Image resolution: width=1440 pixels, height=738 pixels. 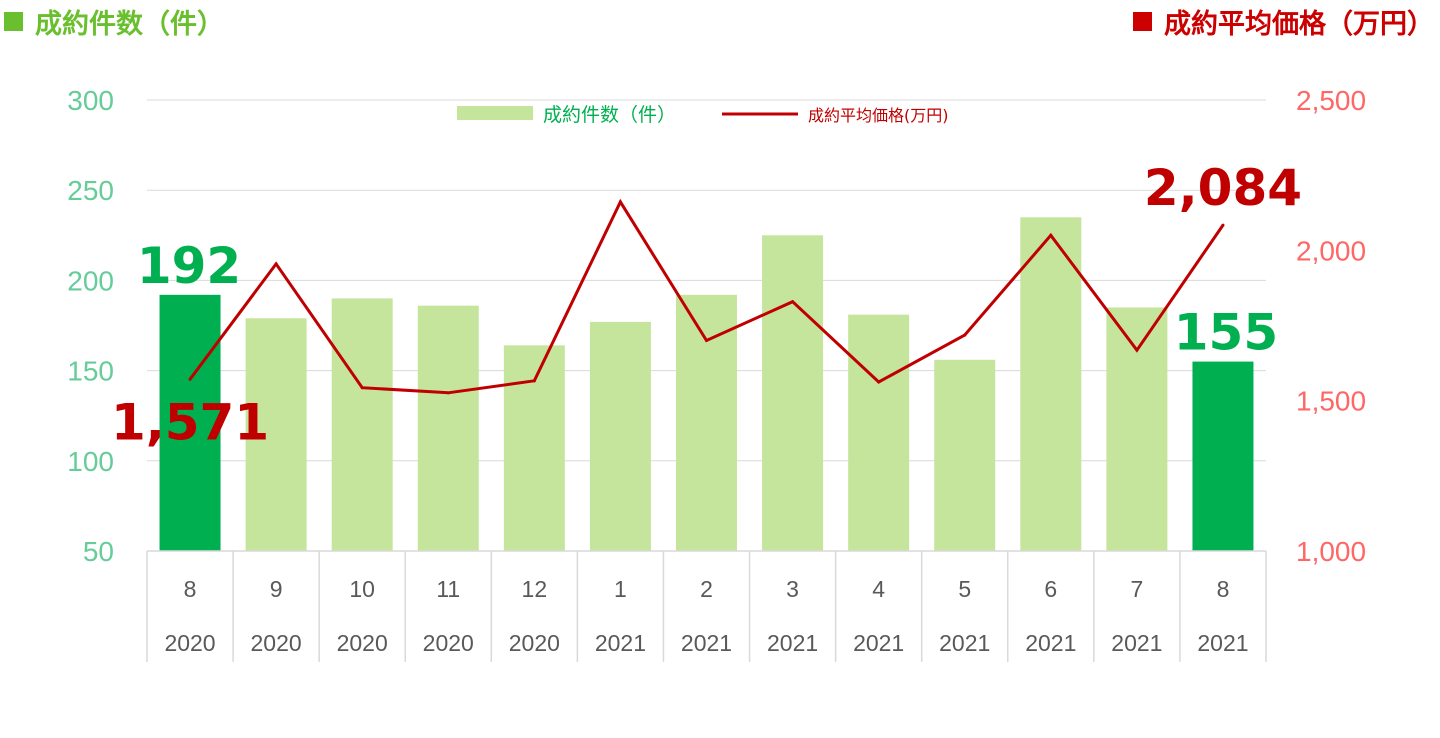 What do you see at coordinates (276, 589) in the screenshot?
I see `category-month-label: 9` at bounding box center [276, 589].